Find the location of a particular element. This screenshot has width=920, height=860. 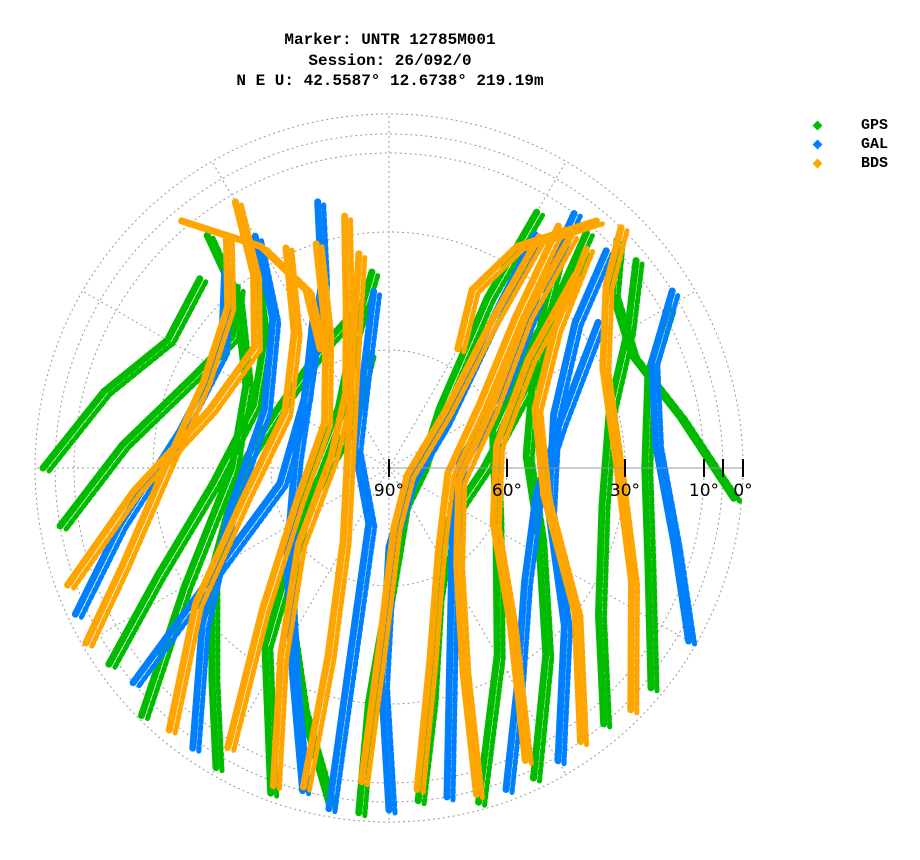

axis-tick-label: 30° is located at coordinates (625, 491).